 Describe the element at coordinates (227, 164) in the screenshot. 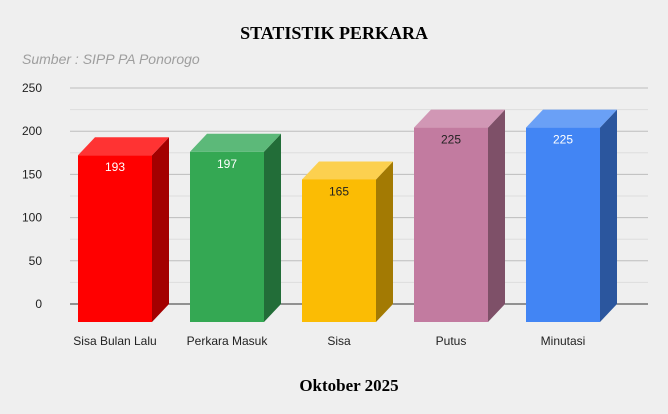

I see `data-label: 197` at that location.